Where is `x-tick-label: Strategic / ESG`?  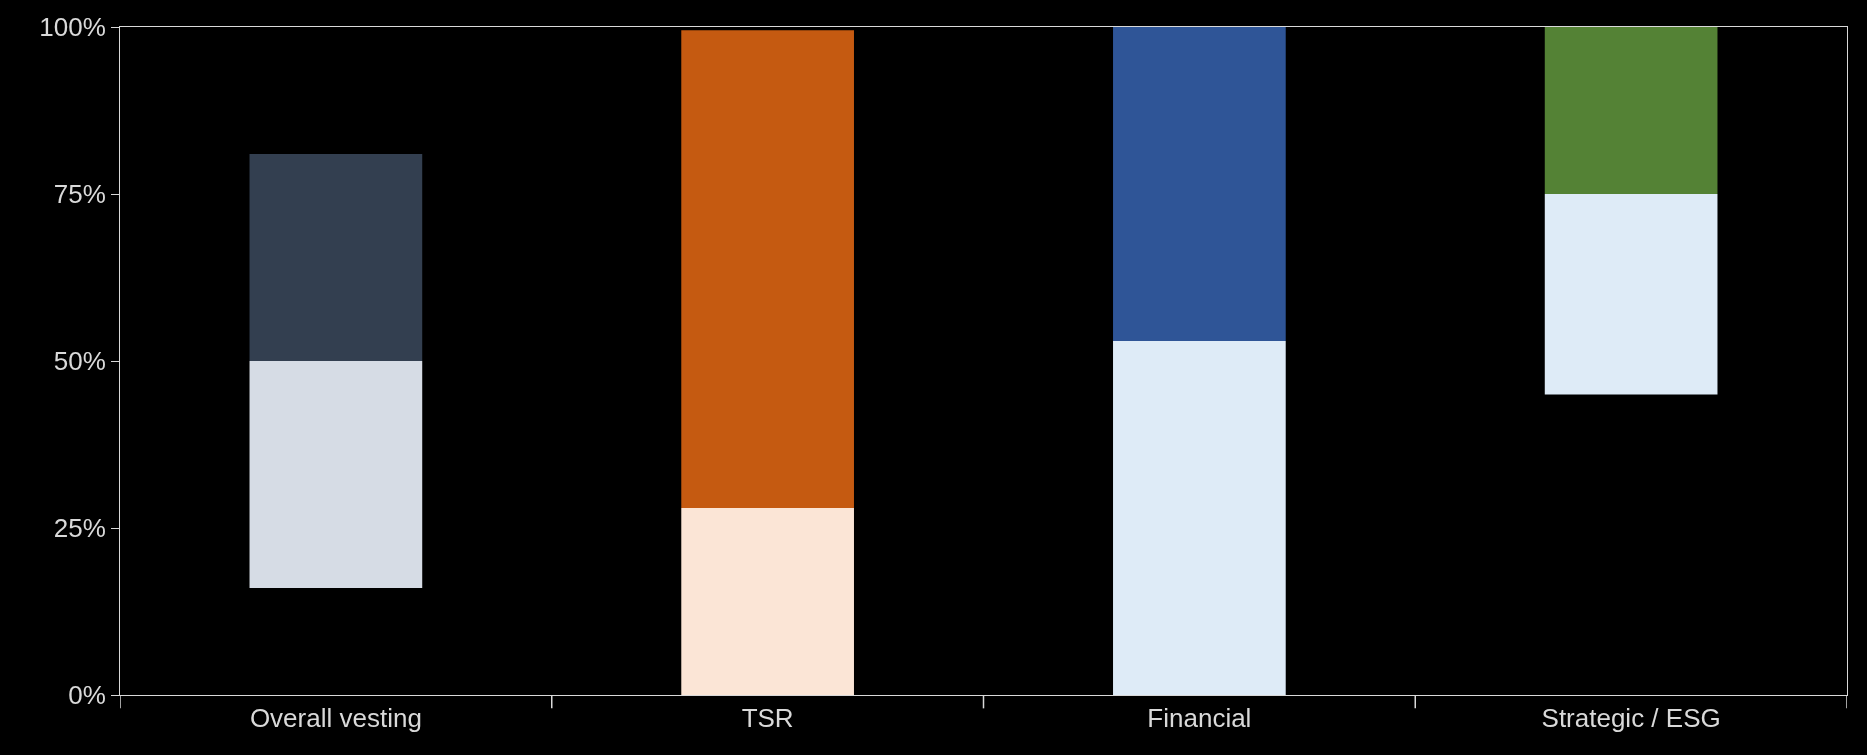 x-tick-label: Strategic / ESG is located at coordinates (1631, 718).